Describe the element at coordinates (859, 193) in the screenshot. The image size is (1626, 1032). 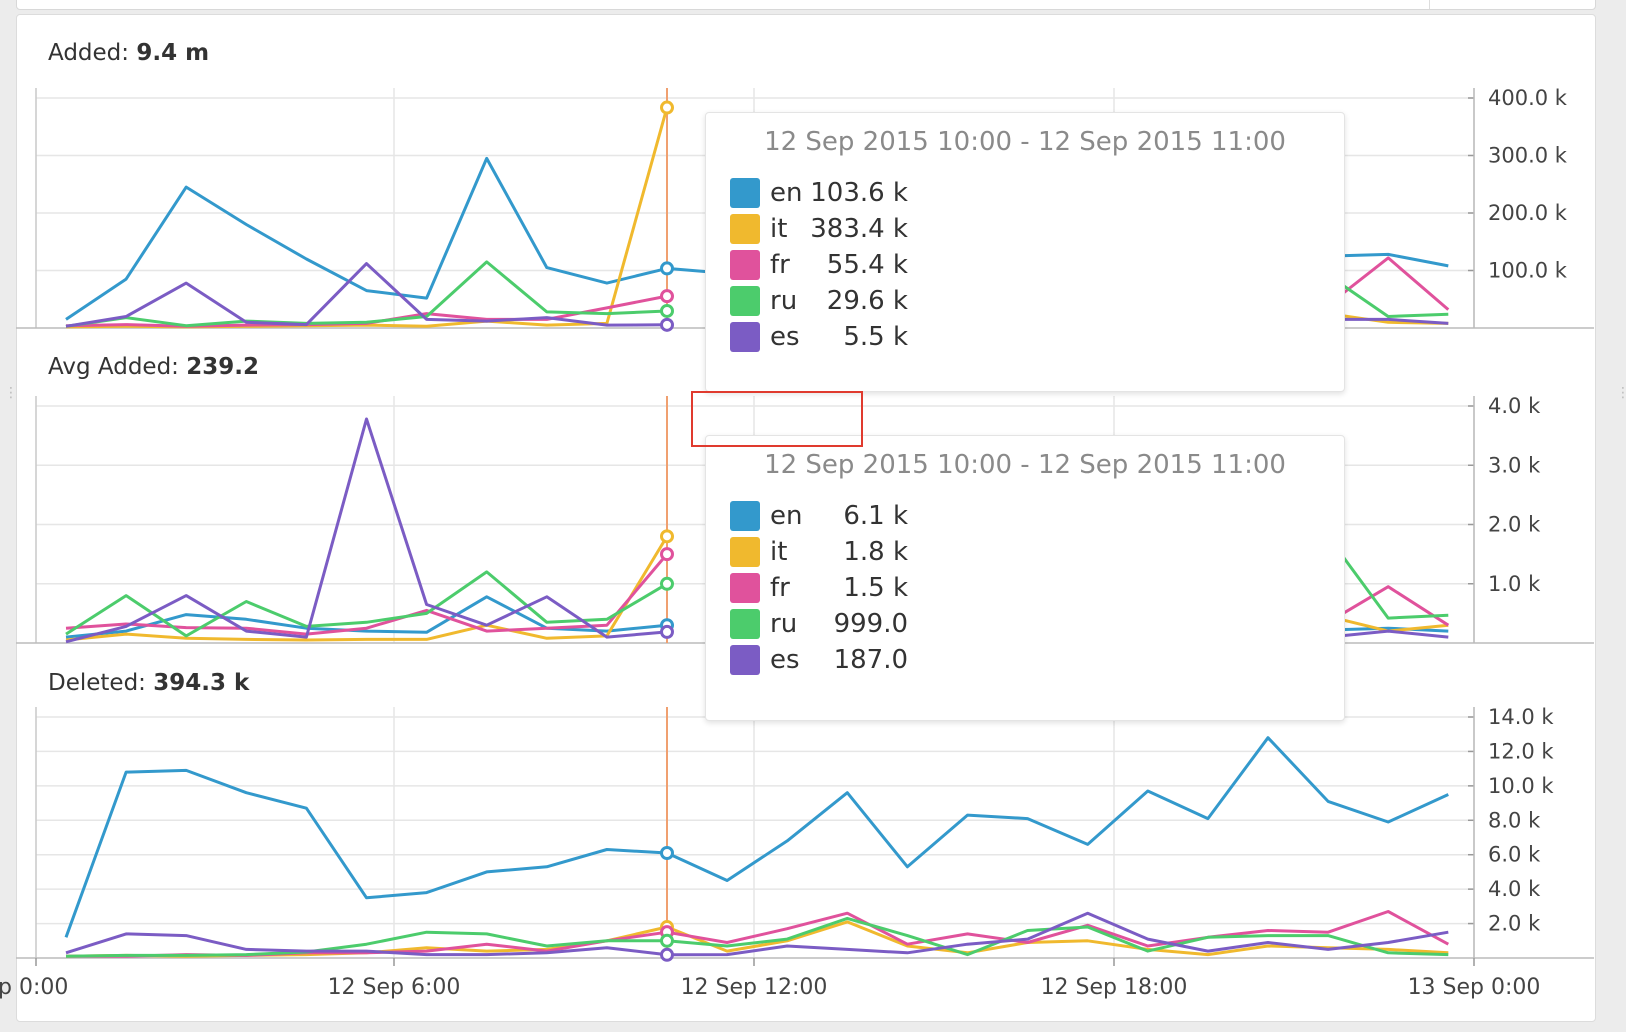
I see `tooltip-value: 103.6 k` at that location.